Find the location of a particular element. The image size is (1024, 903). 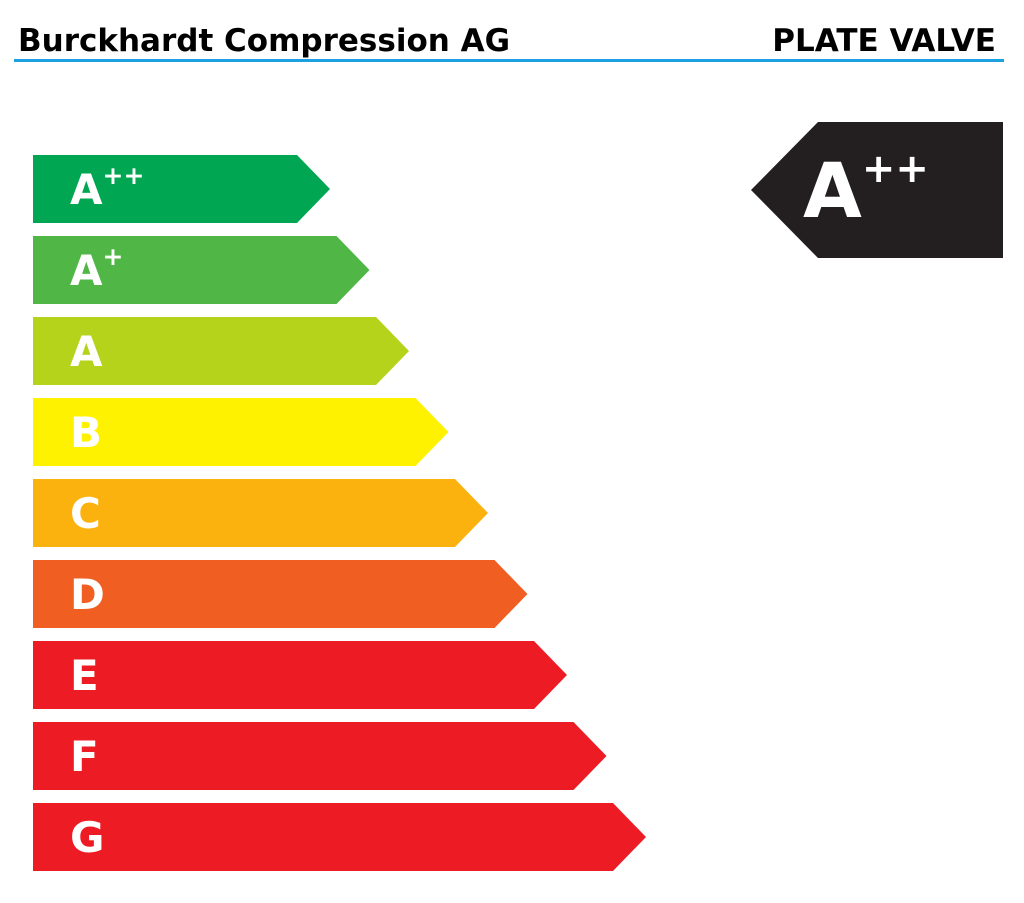

class-label-letter: B is located at coordinates (86, 432).